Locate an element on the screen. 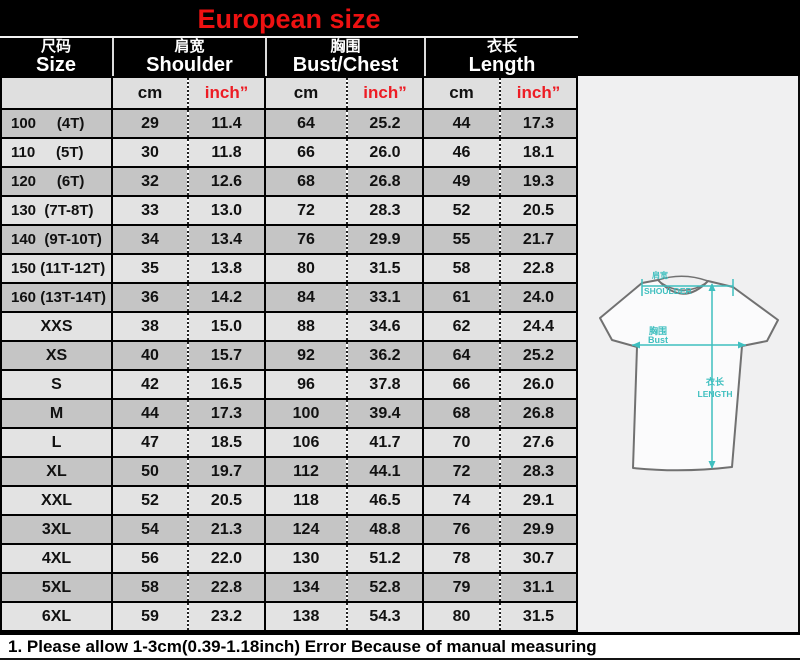  length-inch-cell: 27.6 is located at coordinates (539, 442).